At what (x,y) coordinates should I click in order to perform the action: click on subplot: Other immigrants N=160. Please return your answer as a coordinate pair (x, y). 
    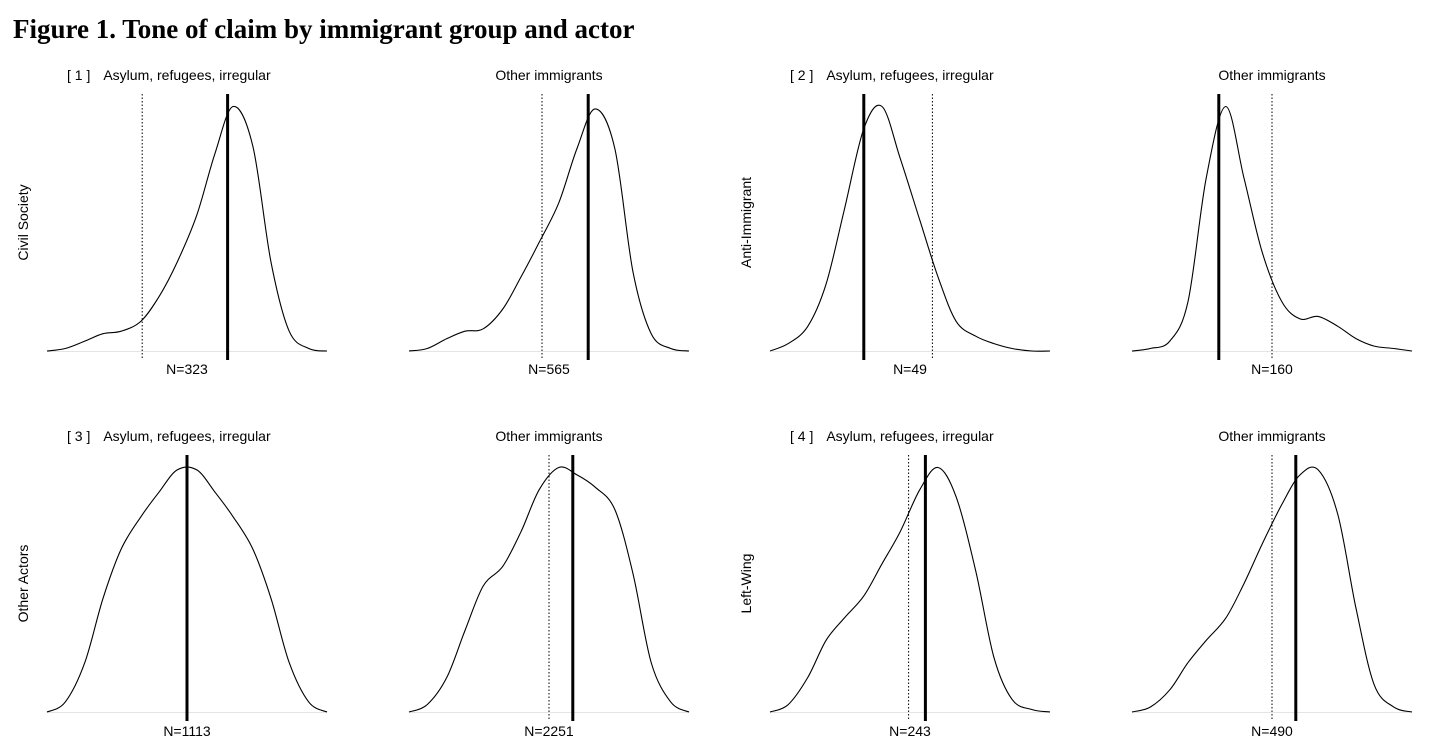
    Looking at the image, I should click on (1272, 222).